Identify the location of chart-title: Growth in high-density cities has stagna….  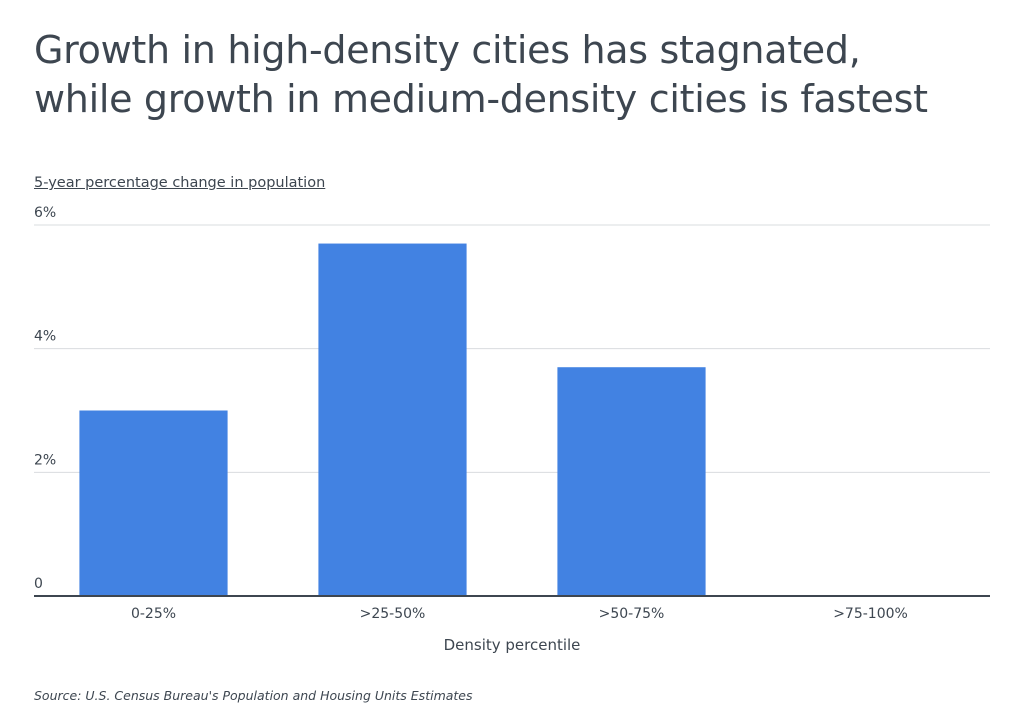
(519, 75).